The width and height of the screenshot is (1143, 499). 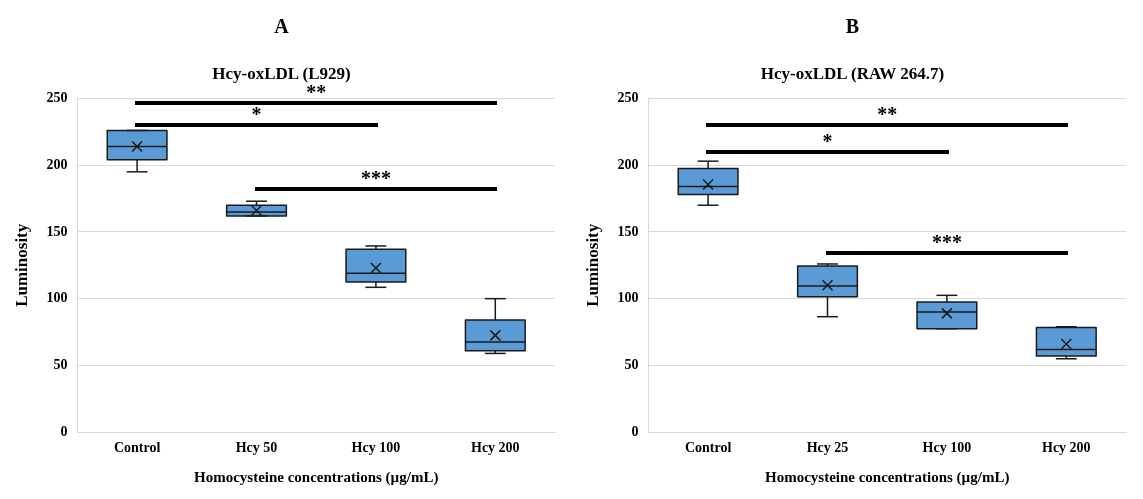 What do you see at coordinates (887, 114) in the screenshot?
I see `annotation: **` at bounding box center [887, 114].